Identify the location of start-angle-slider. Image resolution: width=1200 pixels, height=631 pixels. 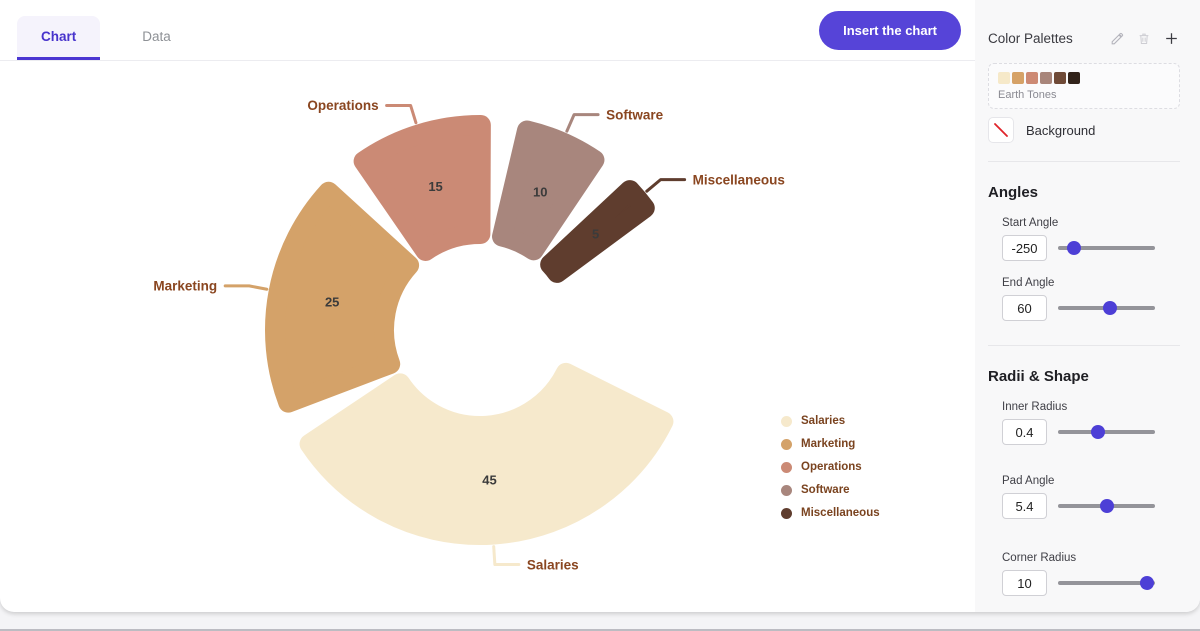
(1106, 248).